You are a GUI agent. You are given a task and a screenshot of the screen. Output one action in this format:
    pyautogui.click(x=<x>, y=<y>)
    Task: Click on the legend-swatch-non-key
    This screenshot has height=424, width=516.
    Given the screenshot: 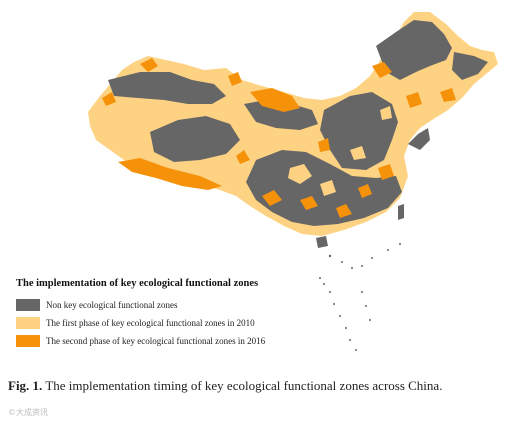 What is the action you would take?
    pyautogui.click(x=28, y=305)
    